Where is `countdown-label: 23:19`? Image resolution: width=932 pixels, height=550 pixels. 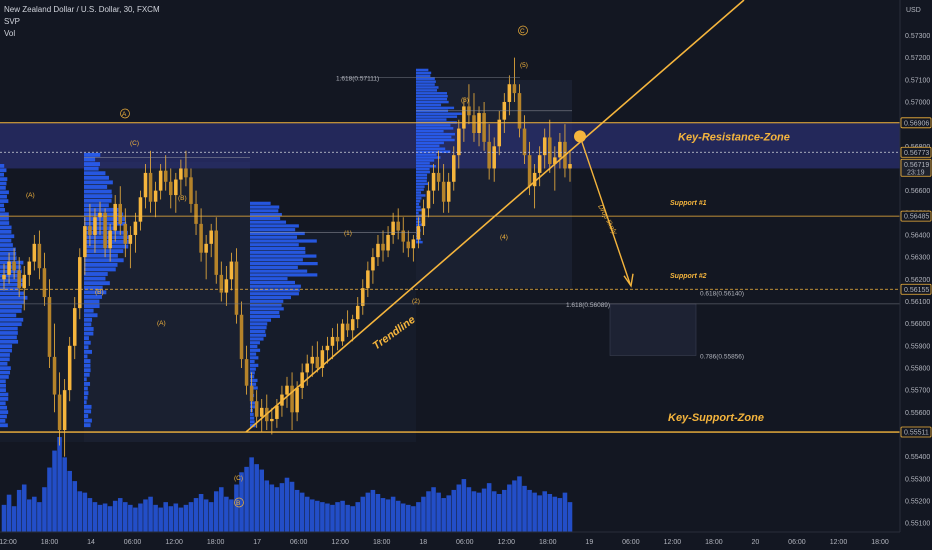 countdown-label: 23:19 is located at coordinates (916, 172).